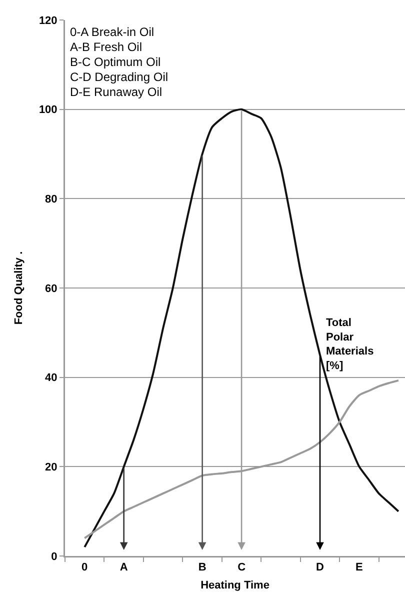 This screenshot has width=405, height=604. I want to click on annotation: B-C Optimum Oil, so click(115, 62).